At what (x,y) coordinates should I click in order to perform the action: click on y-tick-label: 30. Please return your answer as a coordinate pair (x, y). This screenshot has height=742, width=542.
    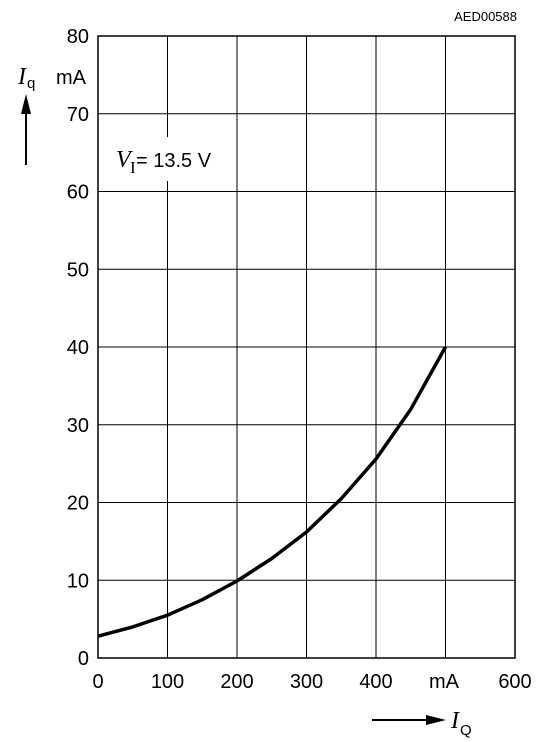
    Looking at the image, I should click on (78, 426).